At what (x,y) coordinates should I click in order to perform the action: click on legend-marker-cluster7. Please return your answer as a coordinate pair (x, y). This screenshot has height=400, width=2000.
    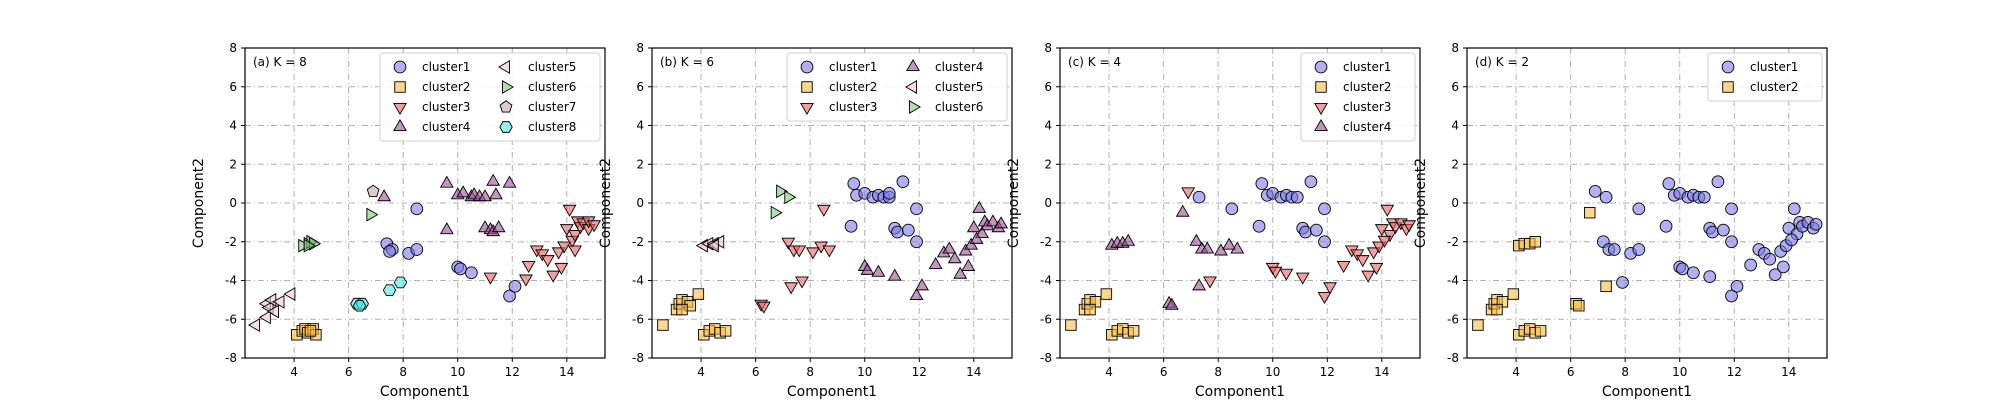
    Looking at the image, I should click on (506, 106).